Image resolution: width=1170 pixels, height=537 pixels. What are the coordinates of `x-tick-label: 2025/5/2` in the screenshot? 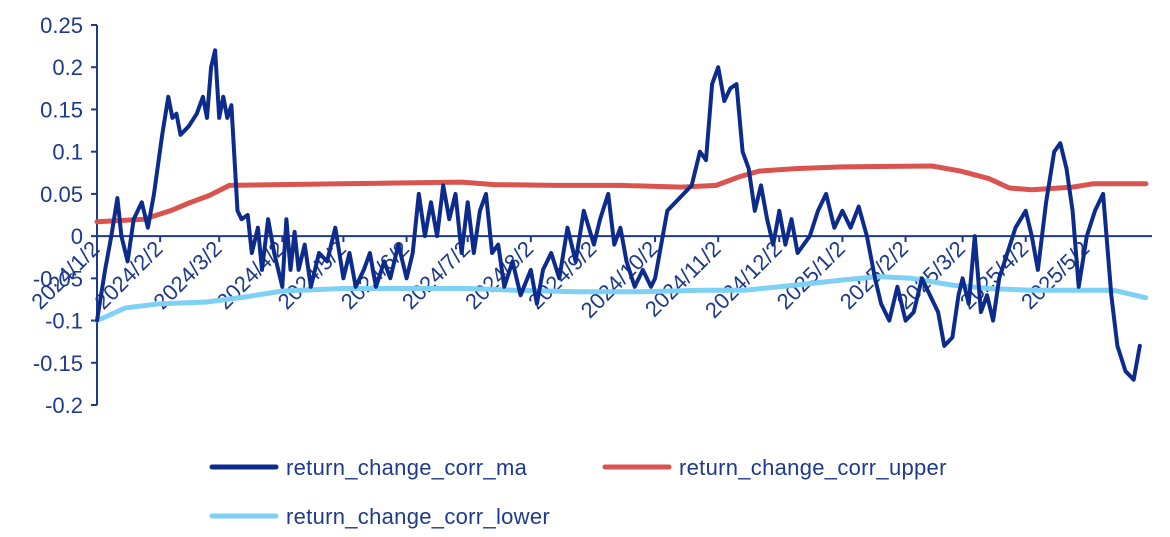 It's located at (1055, 275).